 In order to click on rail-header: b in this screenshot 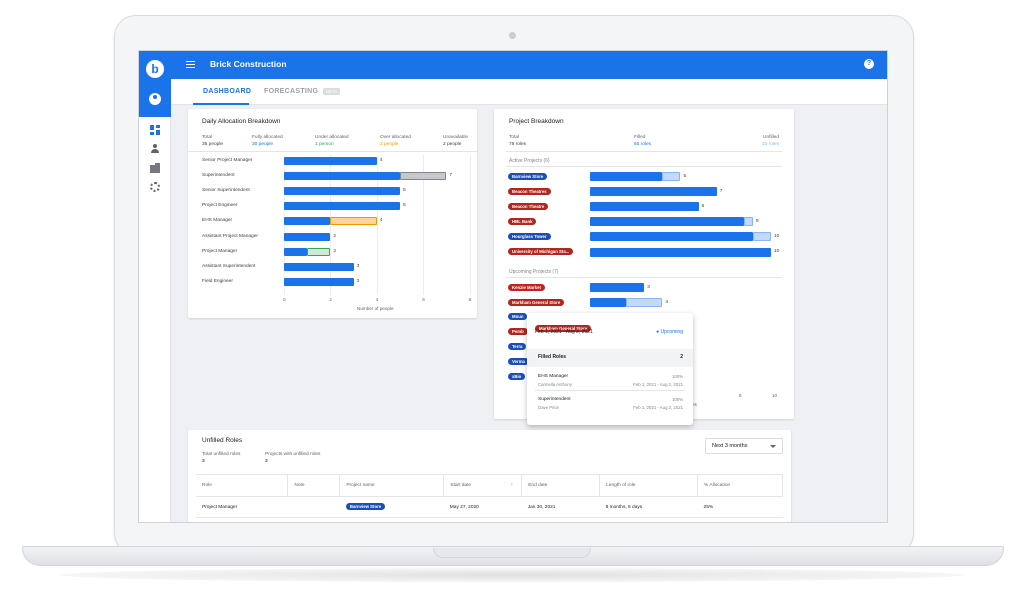, I will do `click(155, 84)`.